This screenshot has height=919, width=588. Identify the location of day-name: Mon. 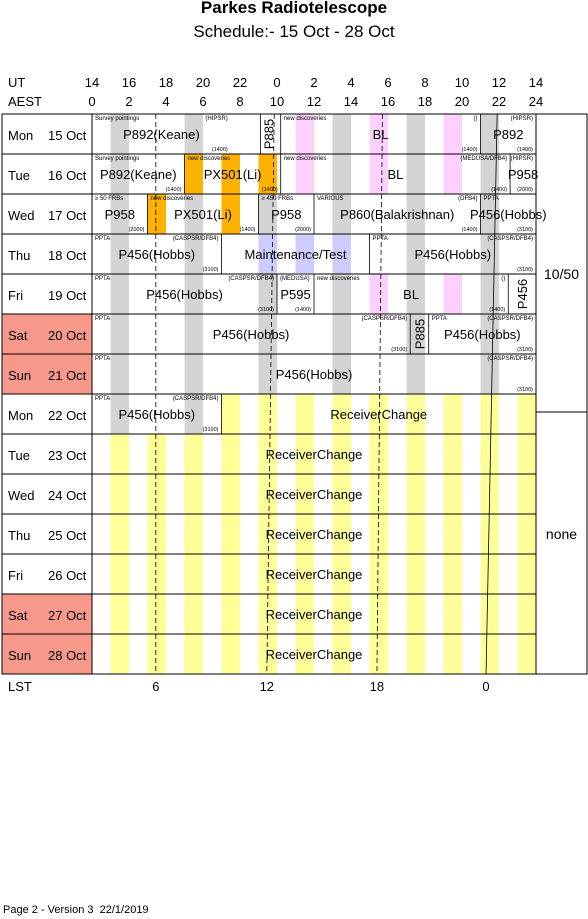
(20, 415).